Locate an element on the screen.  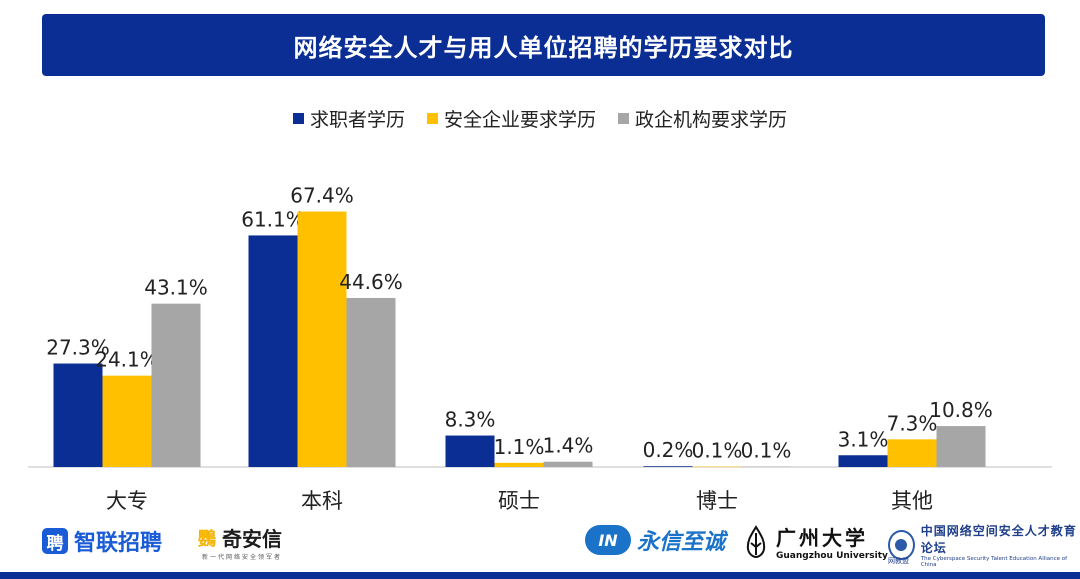
x-tick-label-3: 博士 is located at coordinates (717, 501).